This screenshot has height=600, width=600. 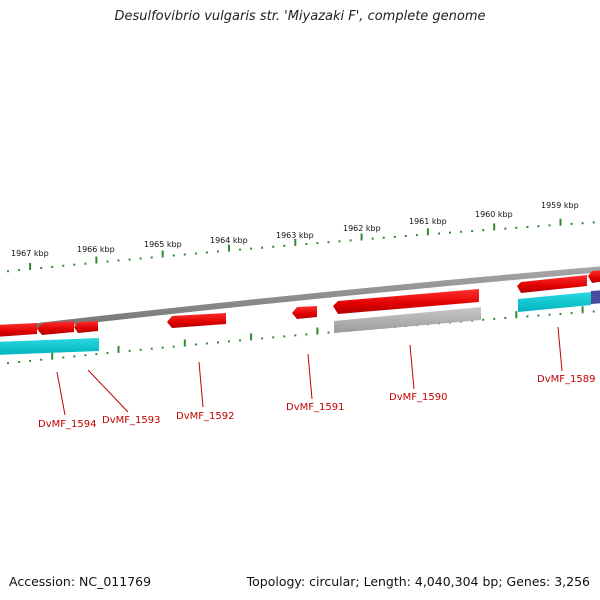 I want to click on gene-label-dvmf-1592: DvMF_1592, so click(x=205, y=416).